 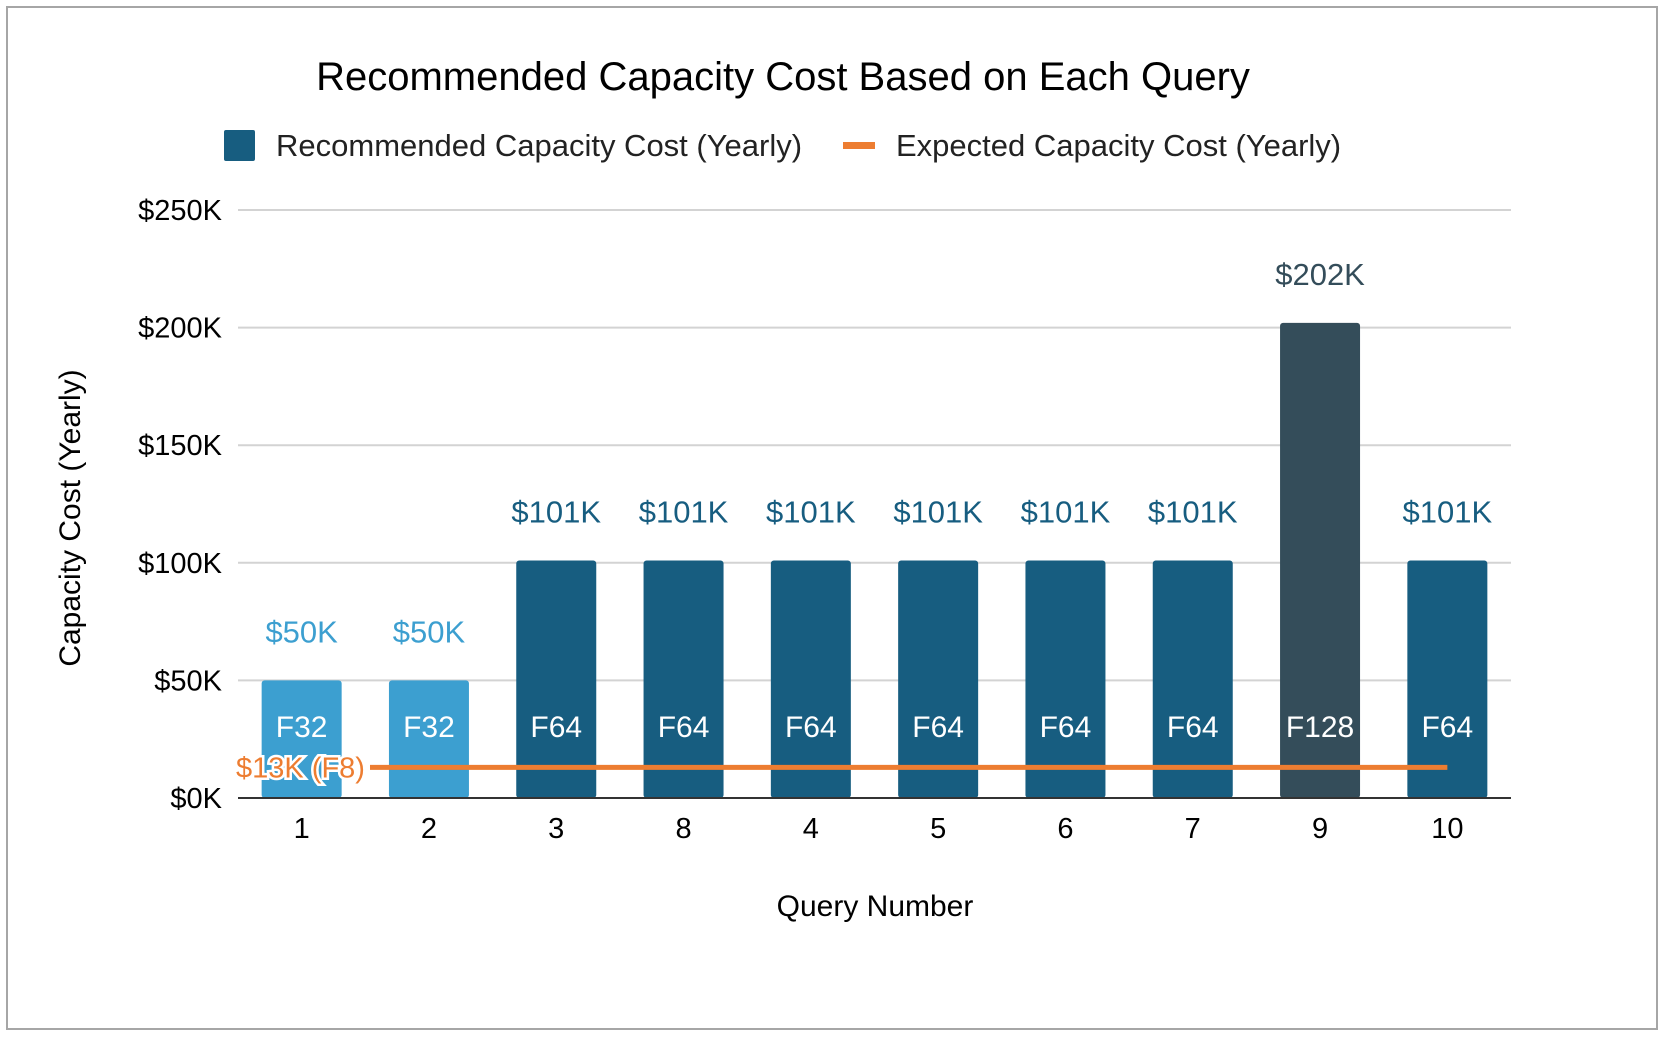 I want to click on y-tick-label: $250K, so click(x=180, y=211).